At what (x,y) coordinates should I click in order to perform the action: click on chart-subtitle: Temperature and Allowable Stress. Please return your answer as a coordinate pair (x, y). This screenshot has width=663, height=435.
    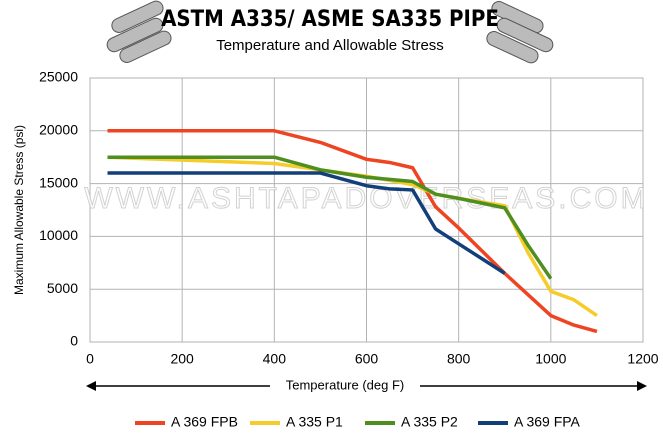
    Looking at the image, I should click on (330, 45).